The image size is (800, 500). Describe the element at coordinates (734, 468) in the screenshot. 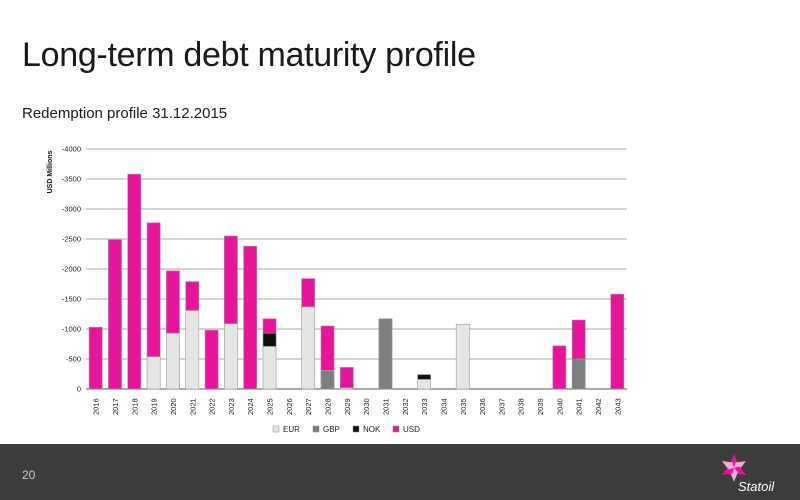

I see `statoil-logo-icon` at that location.